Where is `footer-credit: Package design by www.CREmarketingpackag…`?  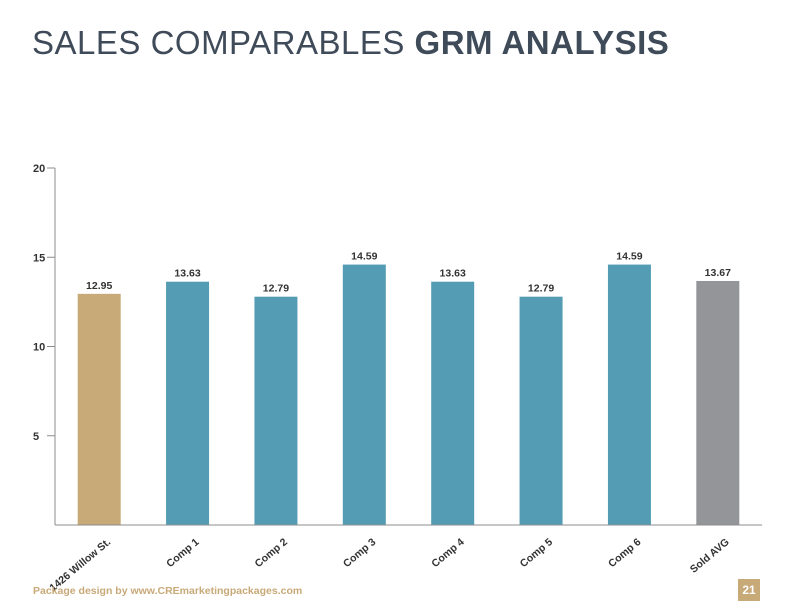
footer-credit: Package design by www.CREmarketingpackag… is located at coordinates (168, 591).